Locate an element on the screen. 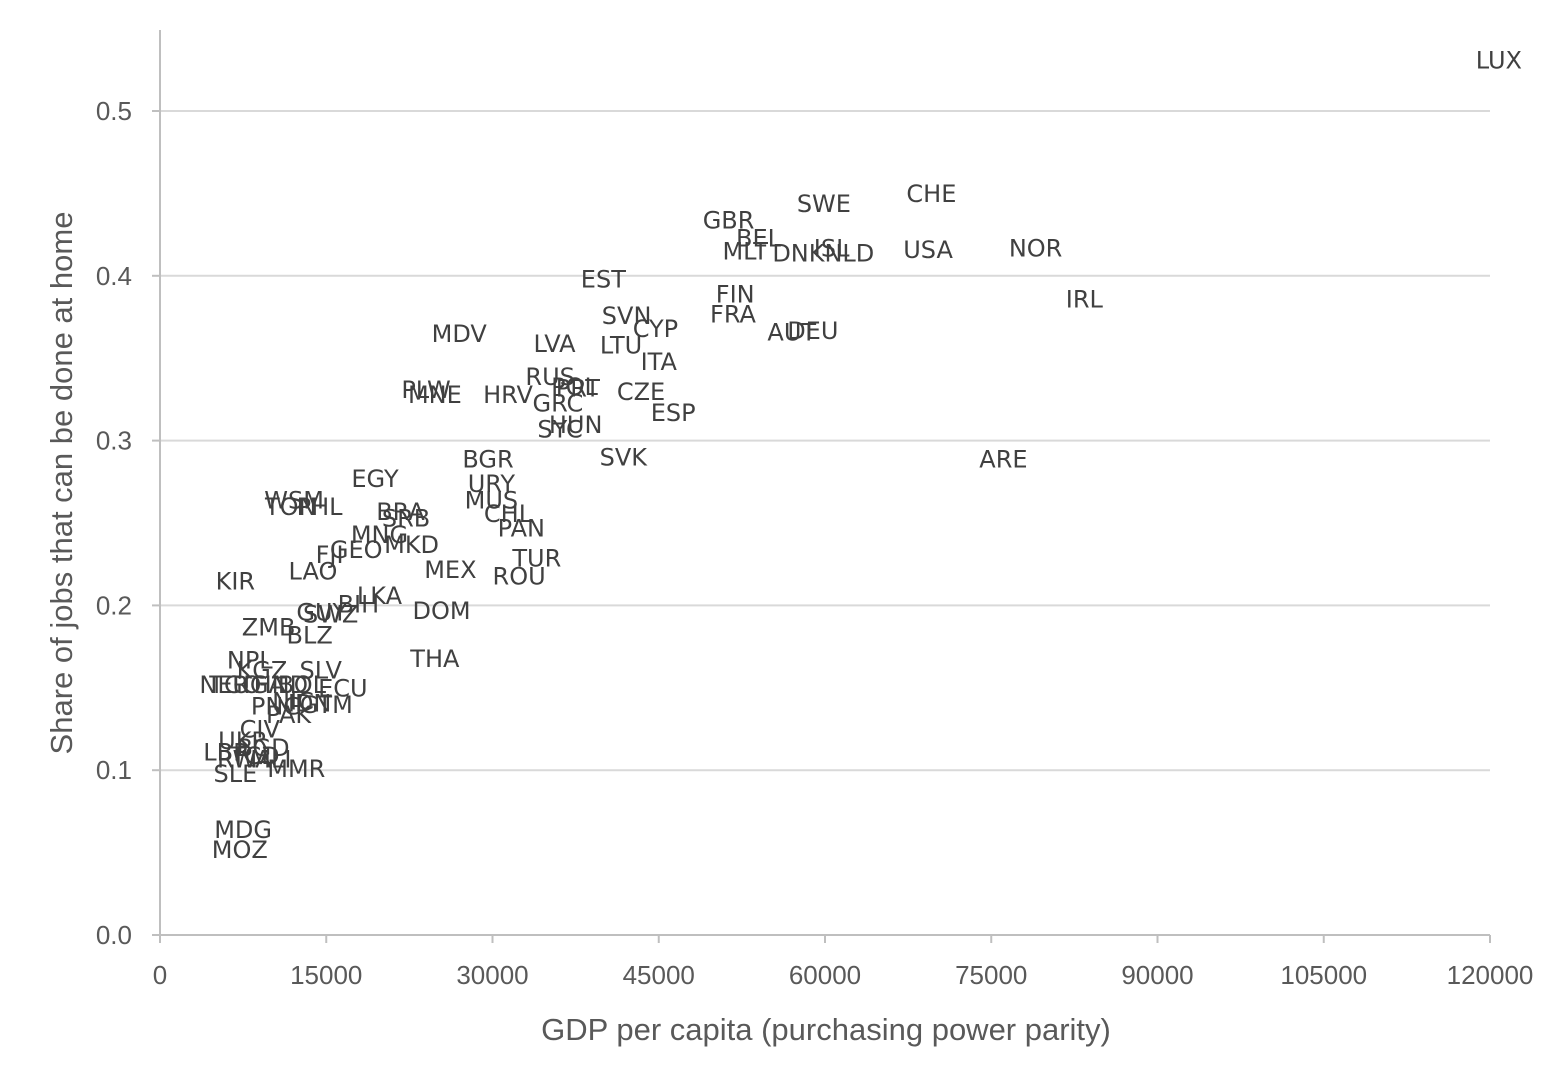 This screenshot has width=1568, height=1070. data-point-label: TCD is located at coordinates (255, 756).